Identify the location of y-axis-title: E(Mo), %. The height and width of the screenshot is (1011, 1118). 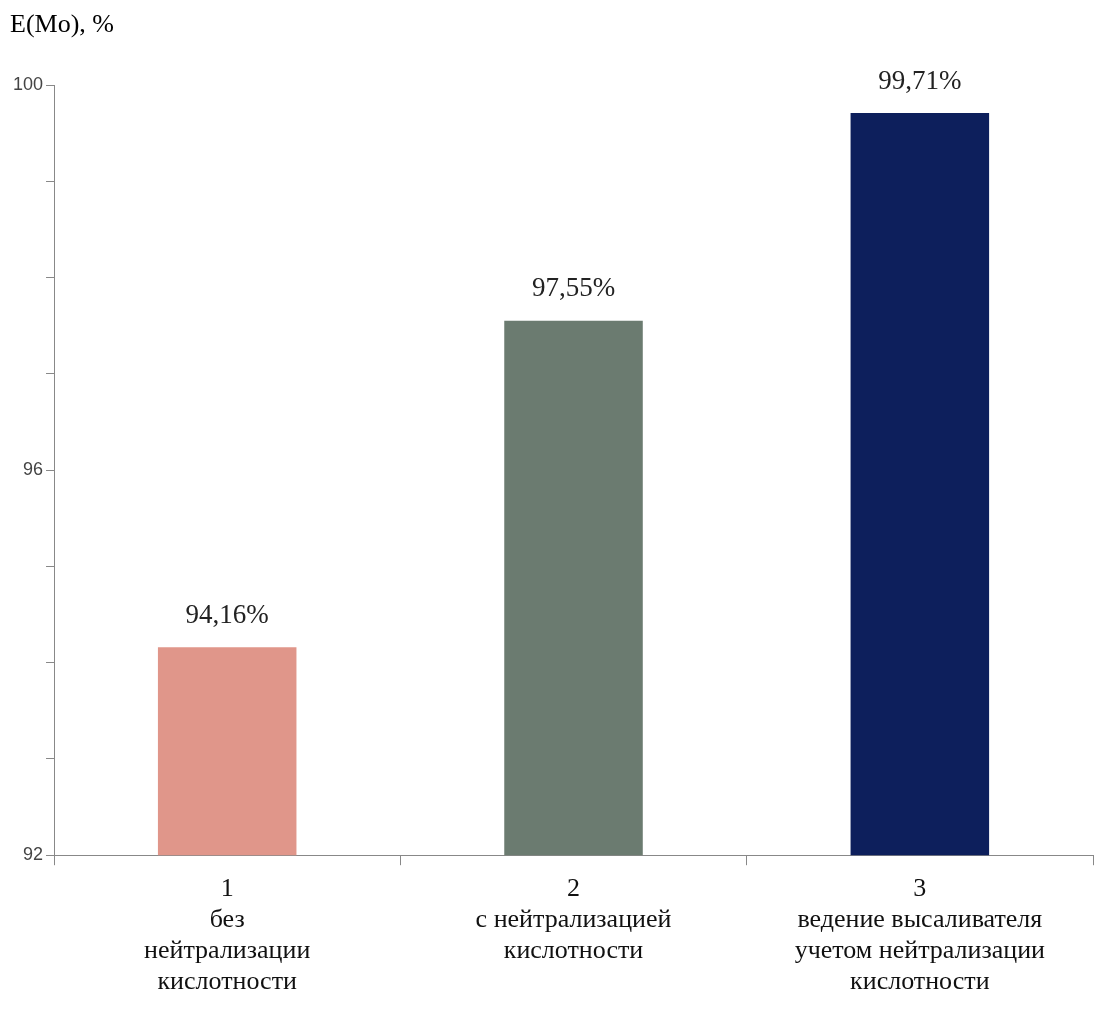
(62, 23).